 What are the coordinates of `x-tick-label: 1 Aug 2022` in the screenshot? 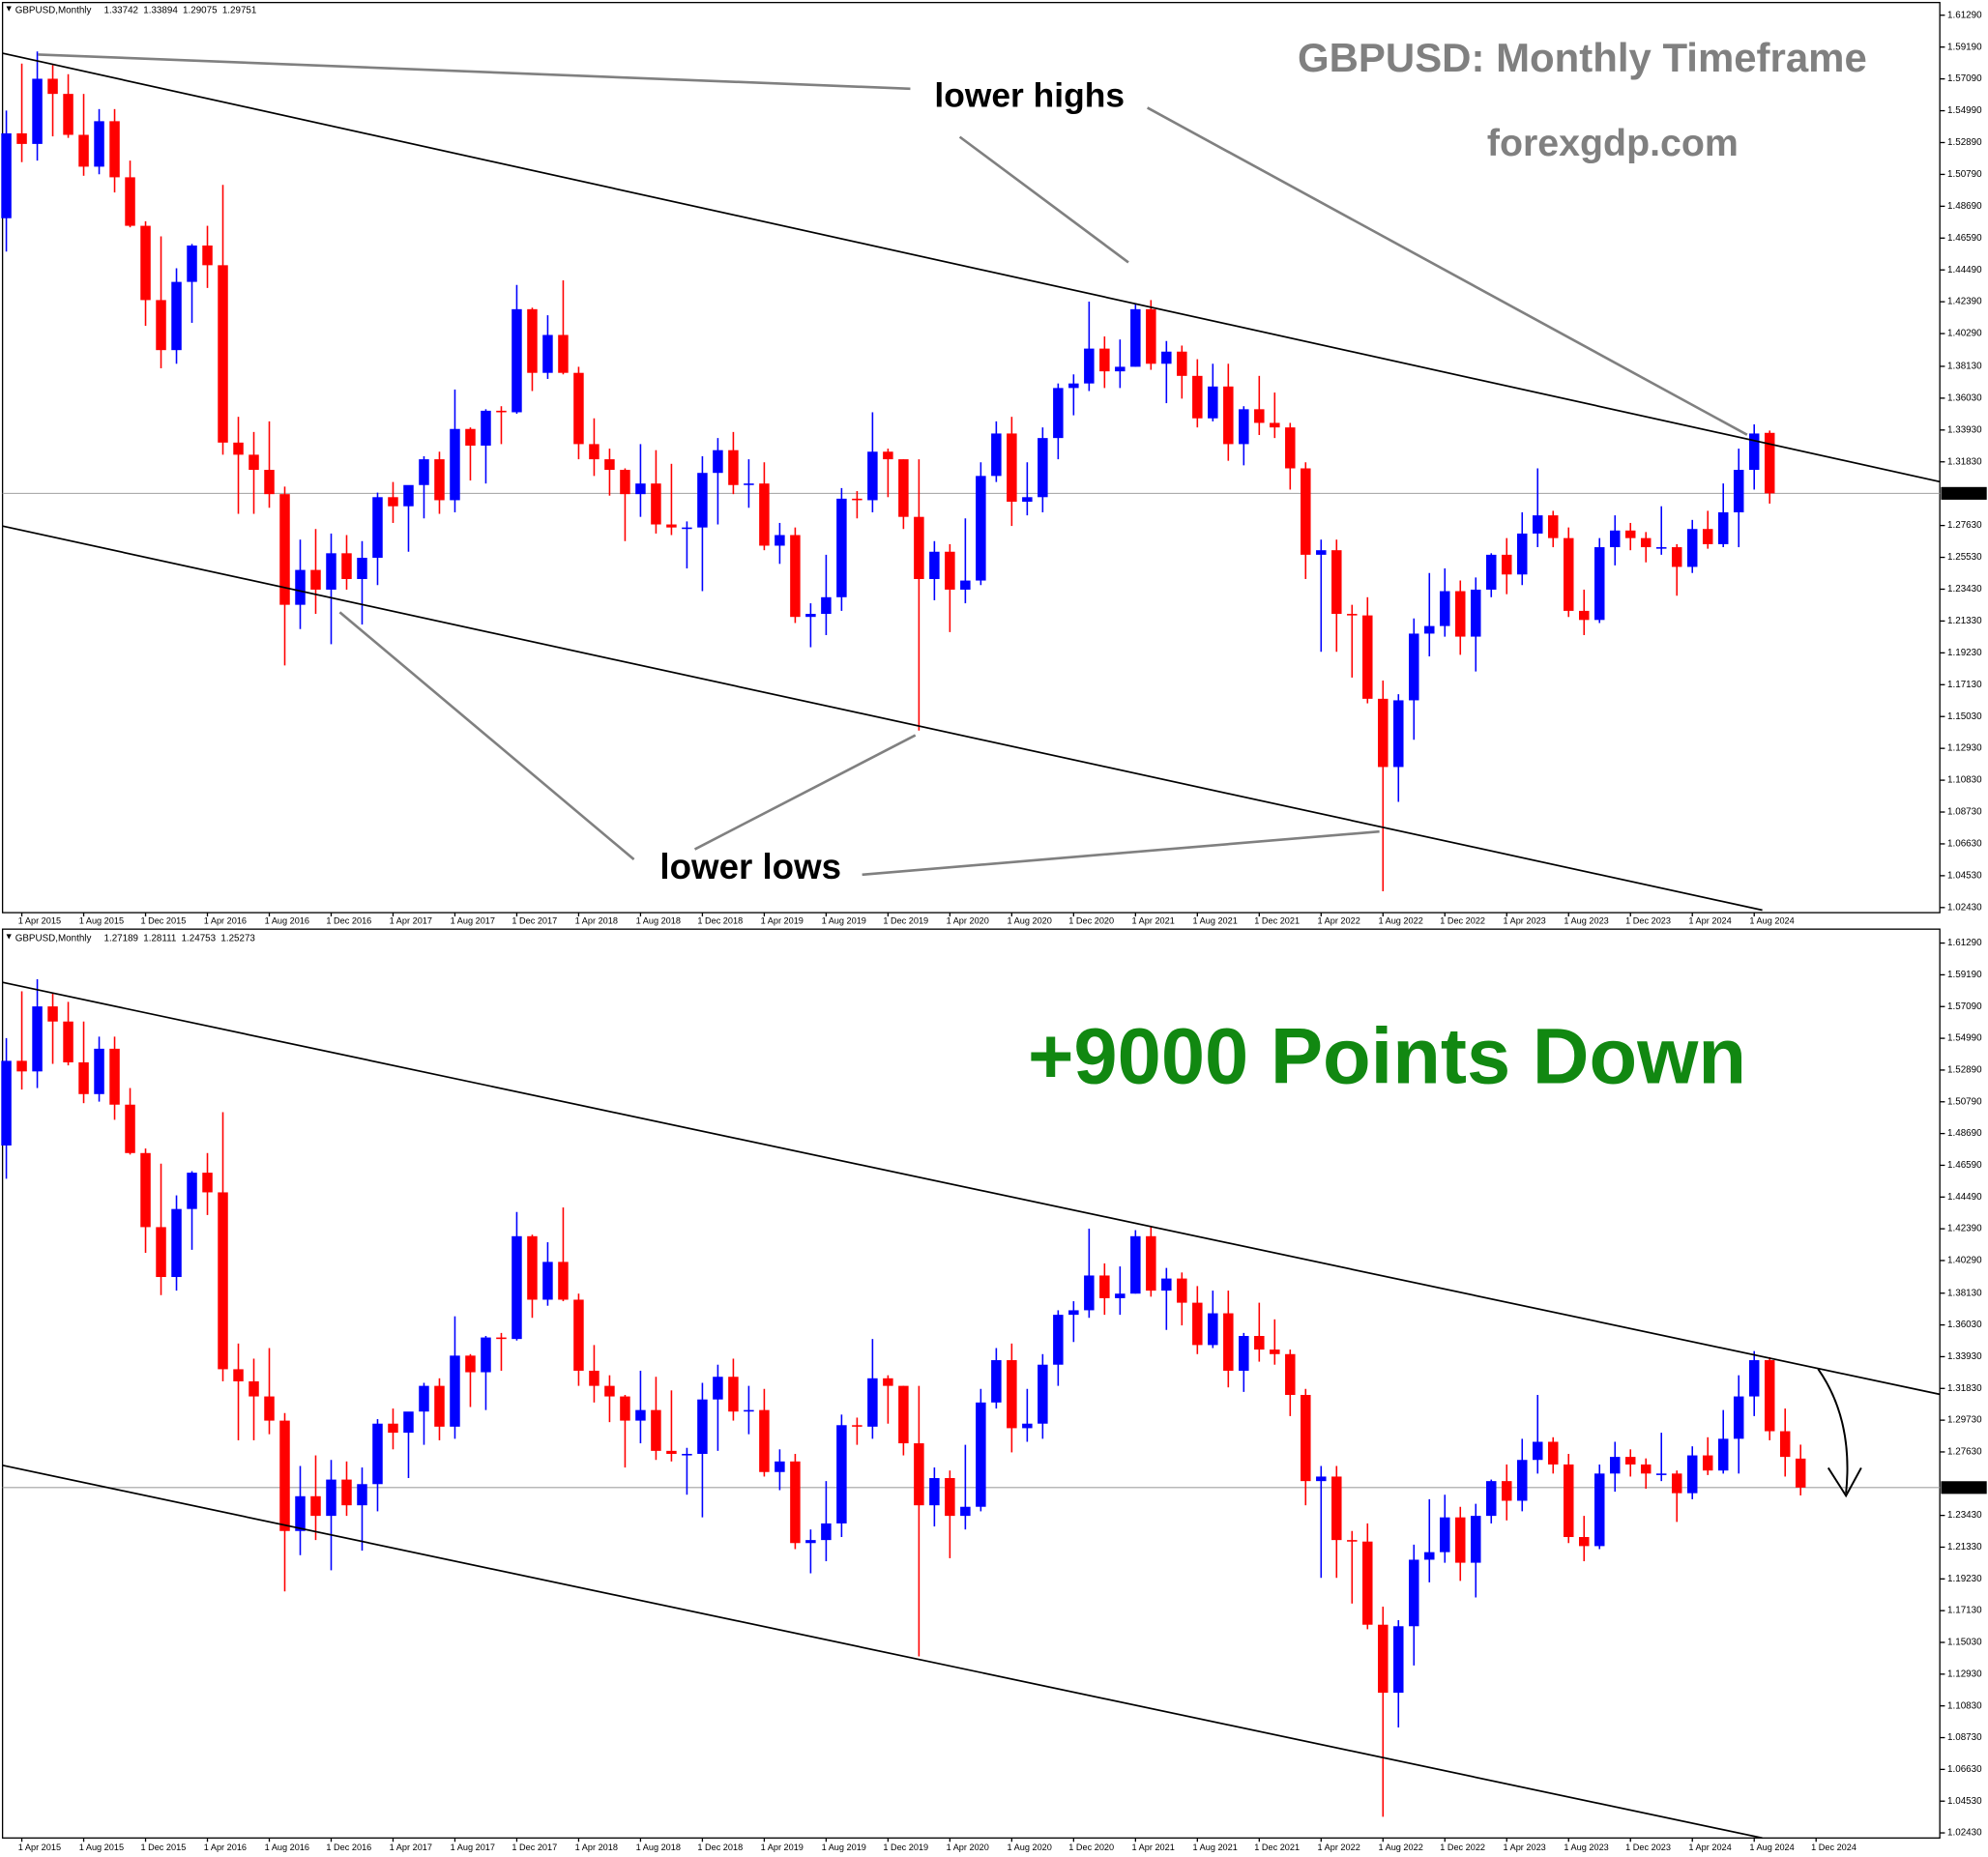 It's located at (1400, 1847).